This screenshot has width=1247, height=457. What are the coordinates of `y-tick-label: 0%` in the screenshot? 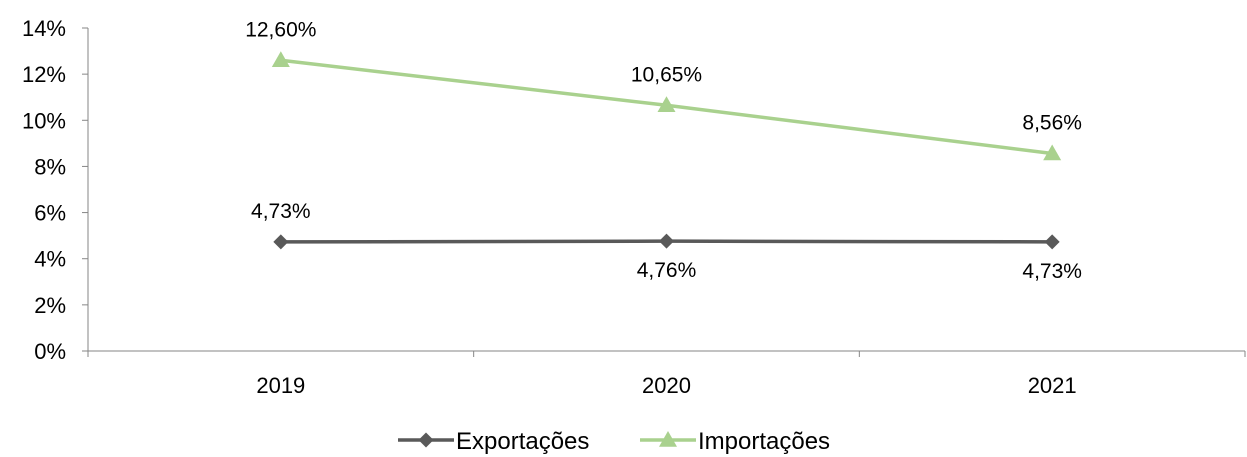 It's located at (50, 351).